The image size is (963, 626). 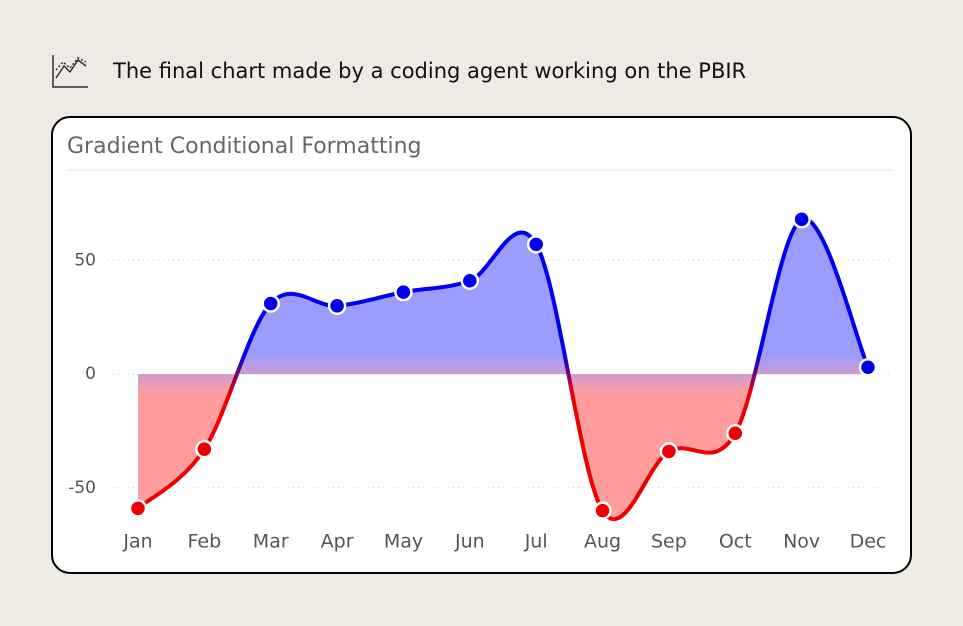 I want to click on y-tick-label: 50, so click(x=85, y=260).